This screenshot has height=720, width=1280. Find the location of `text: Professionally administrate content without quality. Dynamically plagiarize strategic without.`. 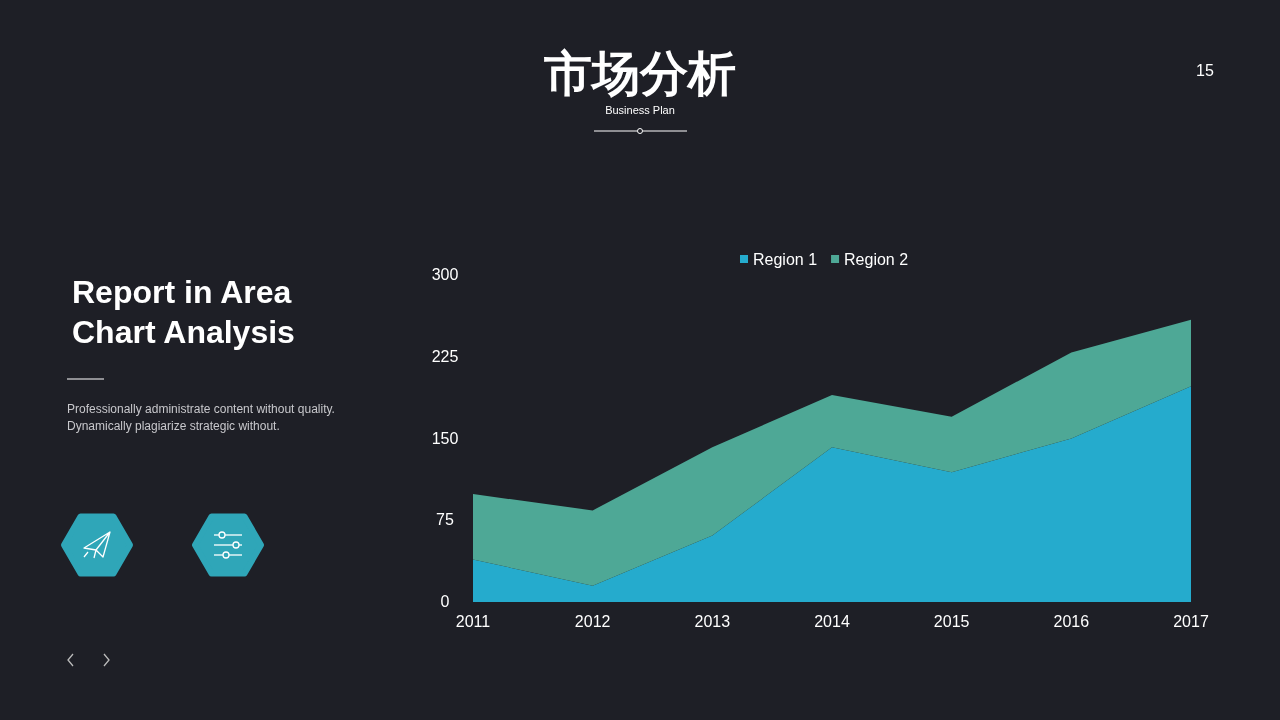

text: Professionally administrate content without quality. Dynamically plagiarize strategic without. is located at coordinates (201, 418).